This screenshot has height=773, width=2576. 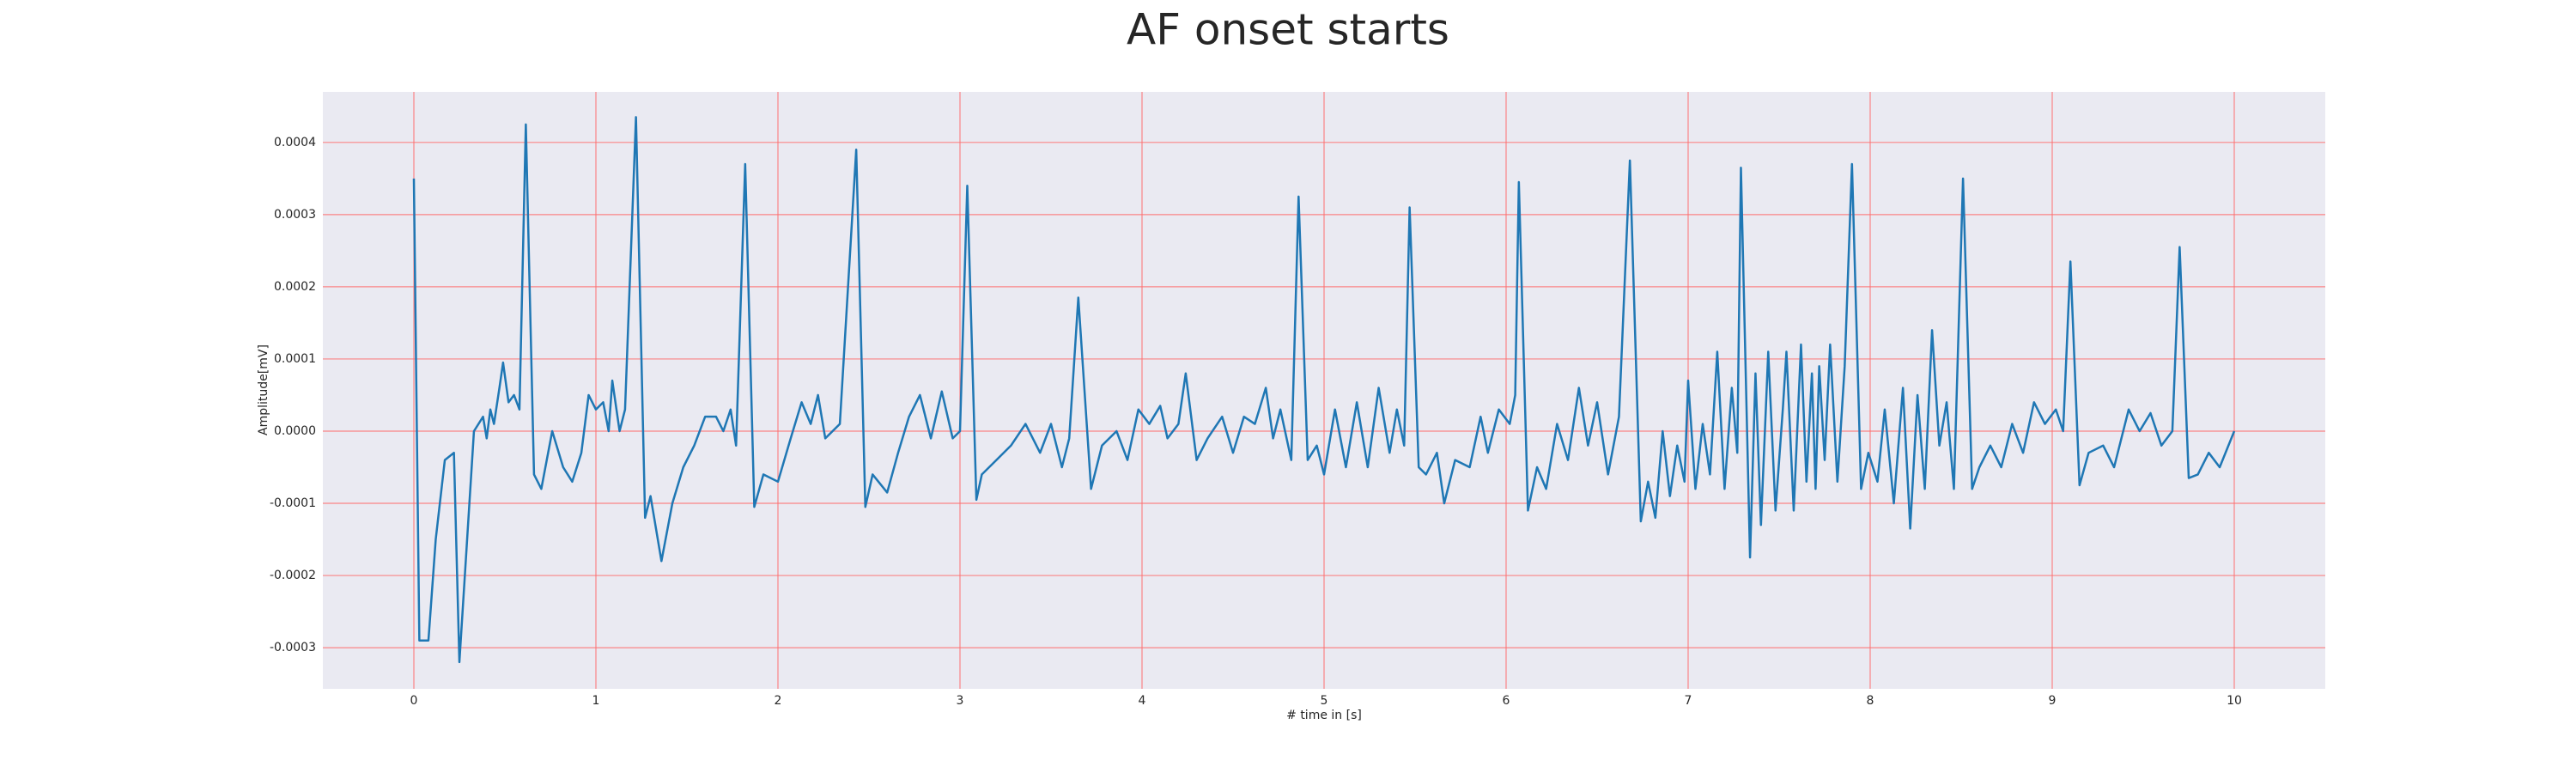 I want to click on x-tick-label: 2, so click(x=779, y=701).